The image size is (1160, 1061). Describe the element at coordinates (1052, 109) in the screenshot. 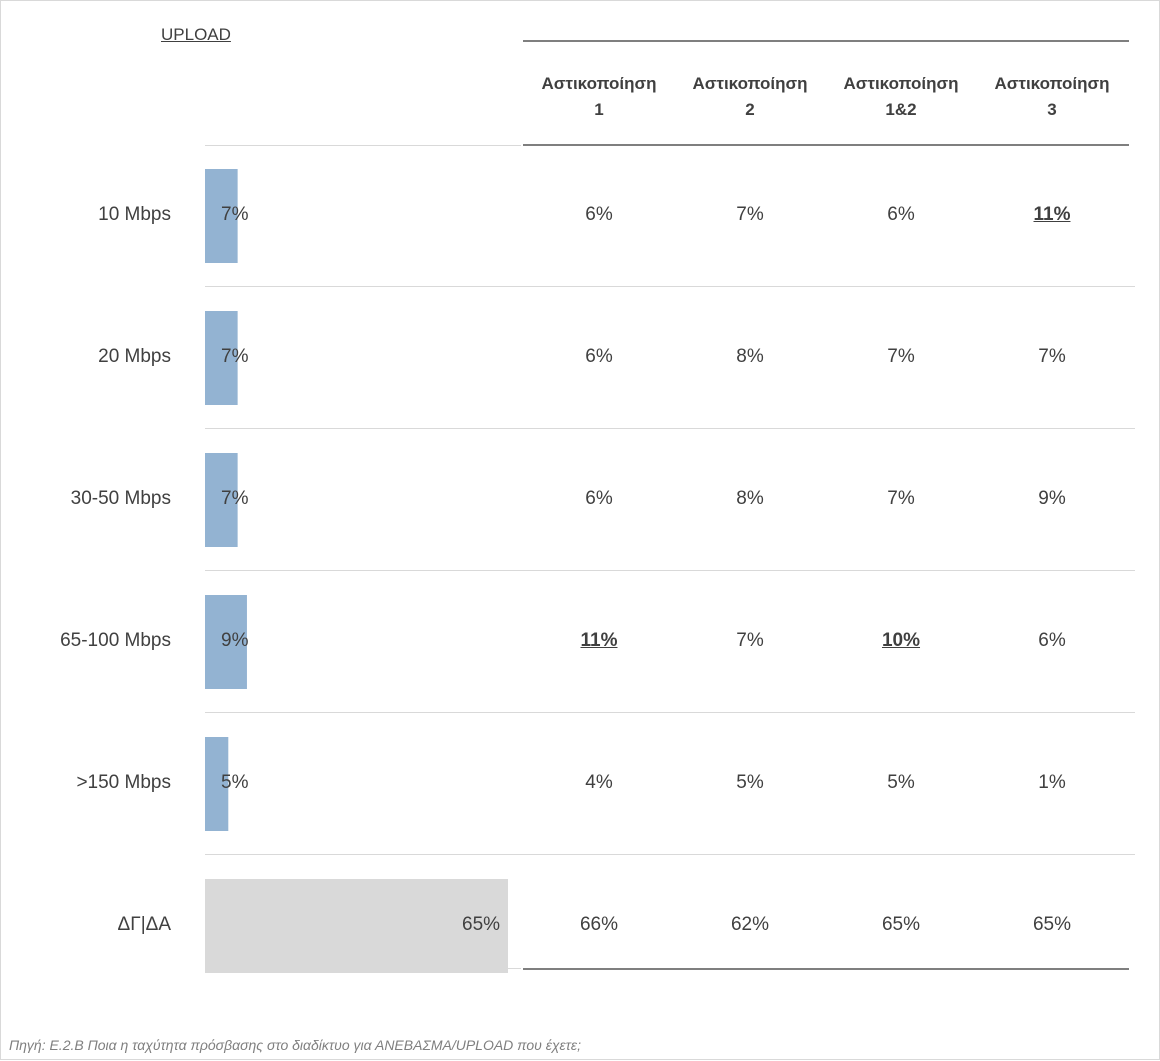

I see `column-header-4-line-2: 3` at that location.